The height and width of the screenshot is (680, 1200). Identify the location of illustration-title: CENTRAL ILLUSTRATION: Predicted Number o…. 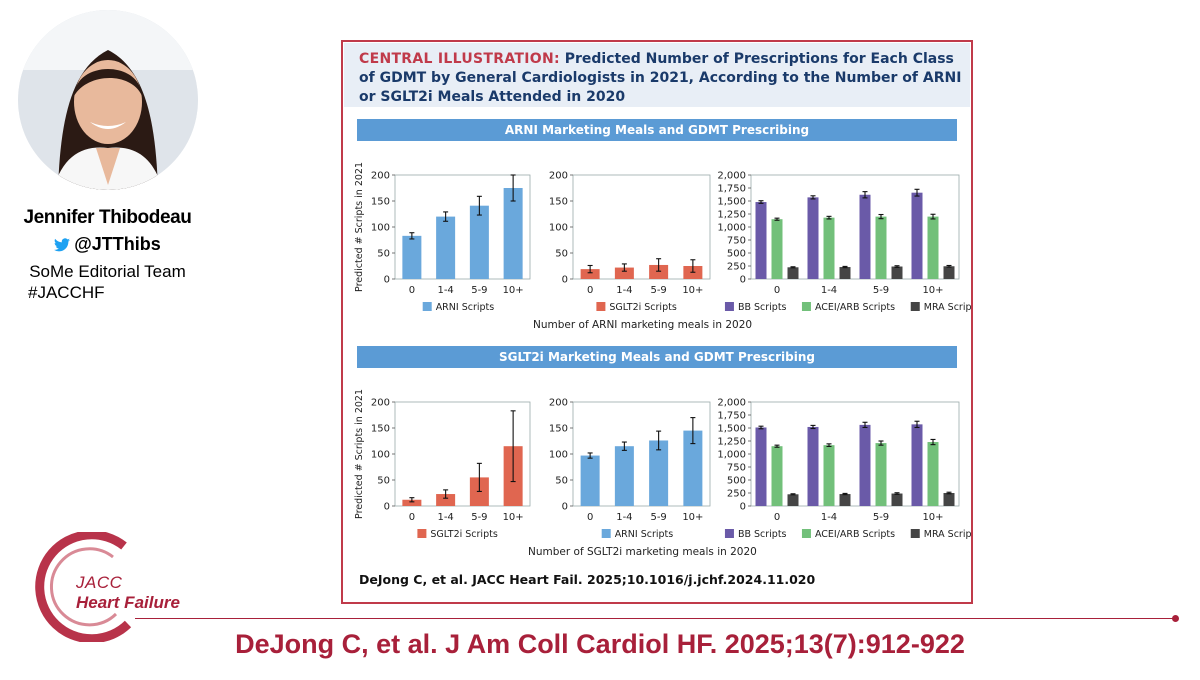
(664, 78).